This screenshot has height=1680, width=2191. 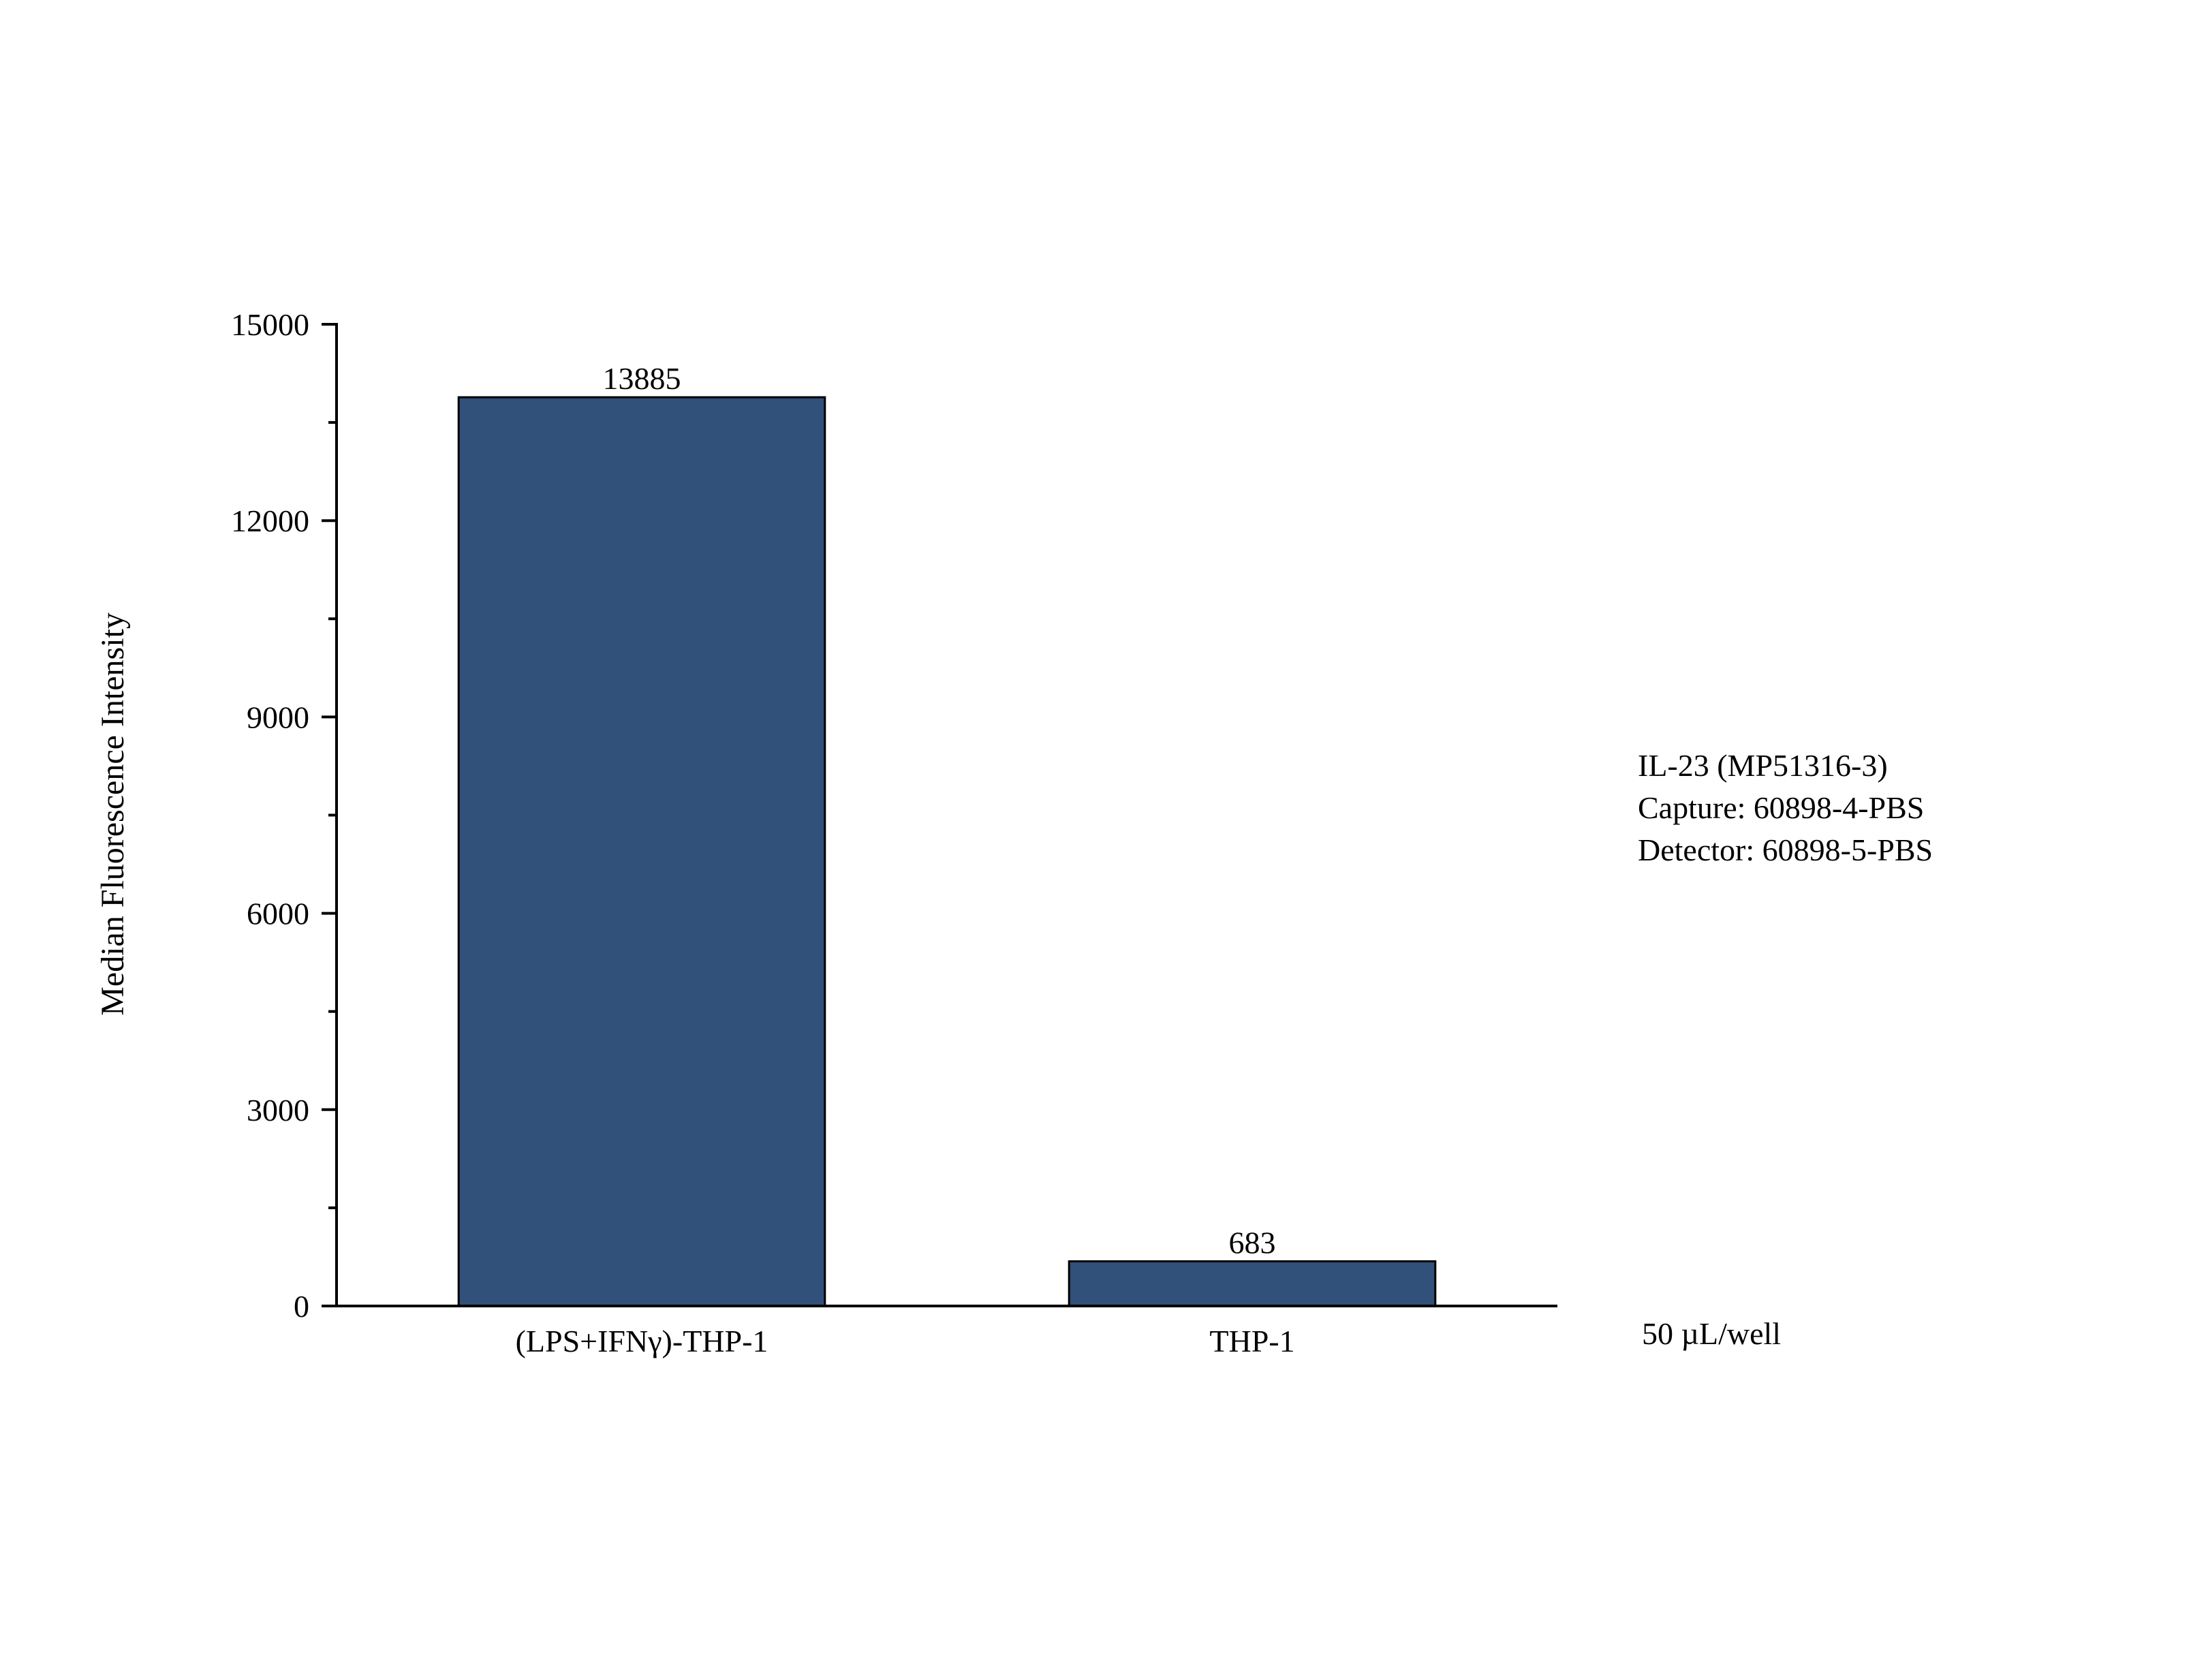 What do you see at coordinates (270, 520) in the screenshot?
I see `y-tick-label-4: 12000` at bounding box center [270, 520].